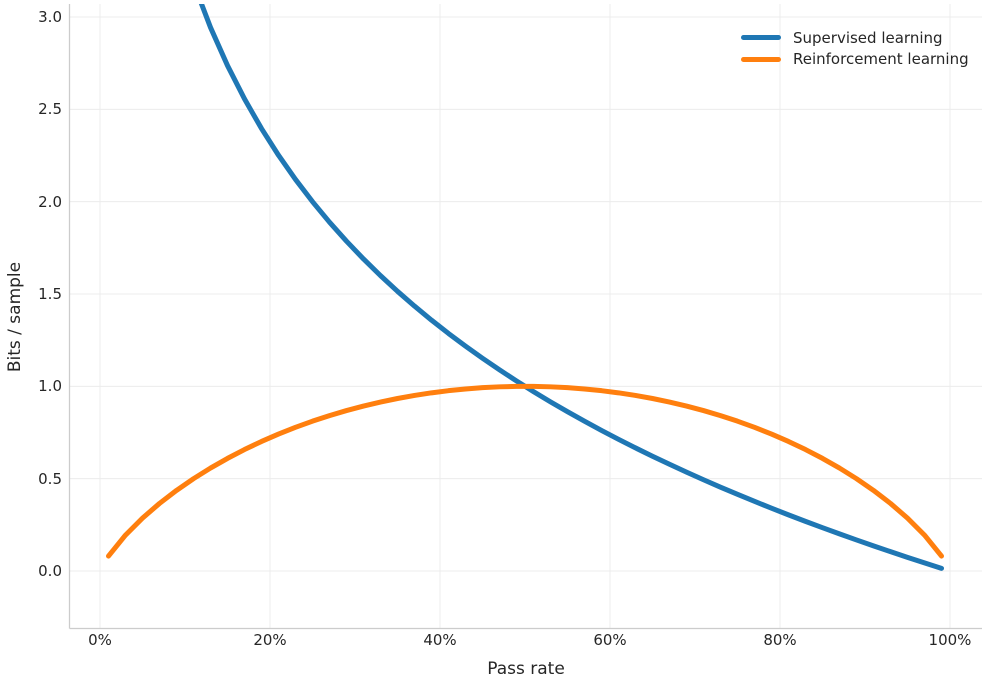 The width and height of the screenshot is (989, 690). What do you see at coordinates (15, 317) in the screenshot?
I see `y-axis-label: Bits / sample` at bounding box center [15, 317].